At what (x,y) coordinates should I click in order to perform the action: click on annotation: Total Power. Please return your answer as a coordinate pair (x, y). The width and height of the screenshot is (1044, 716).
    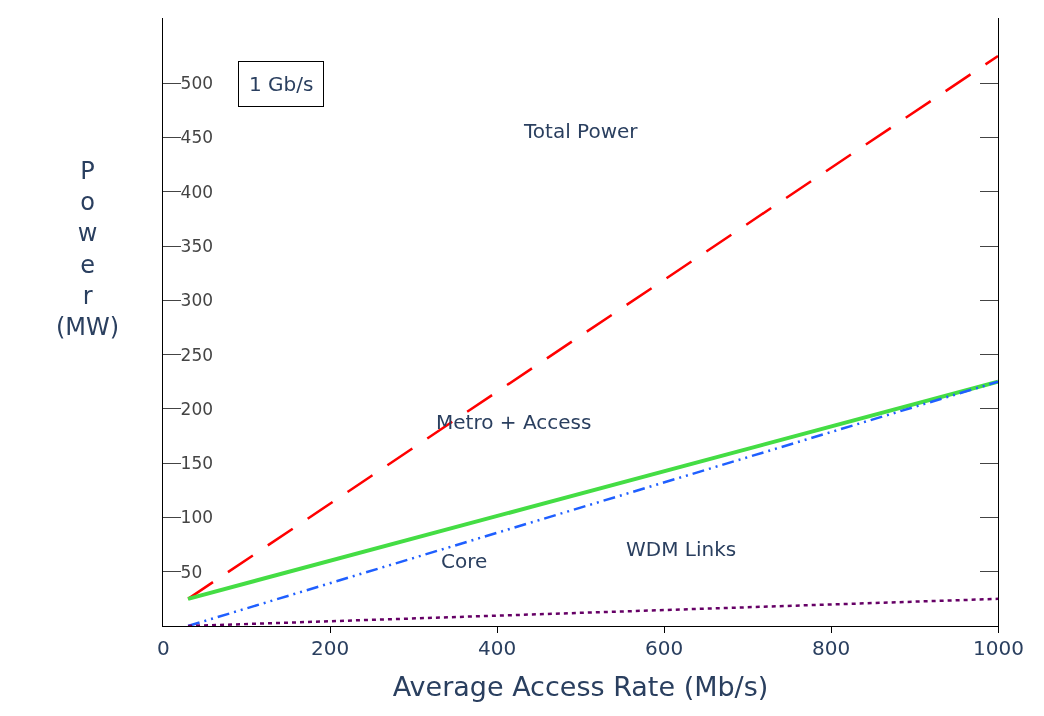
    Looking at the image, I should click on (581, 131).